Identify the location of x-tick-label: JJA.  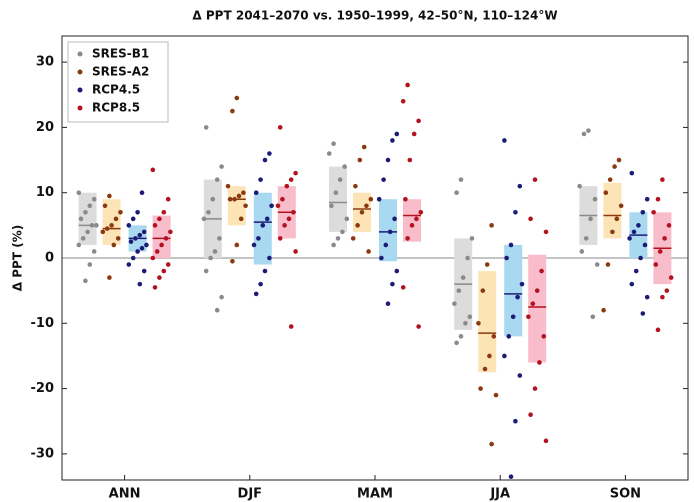
(499, 494).